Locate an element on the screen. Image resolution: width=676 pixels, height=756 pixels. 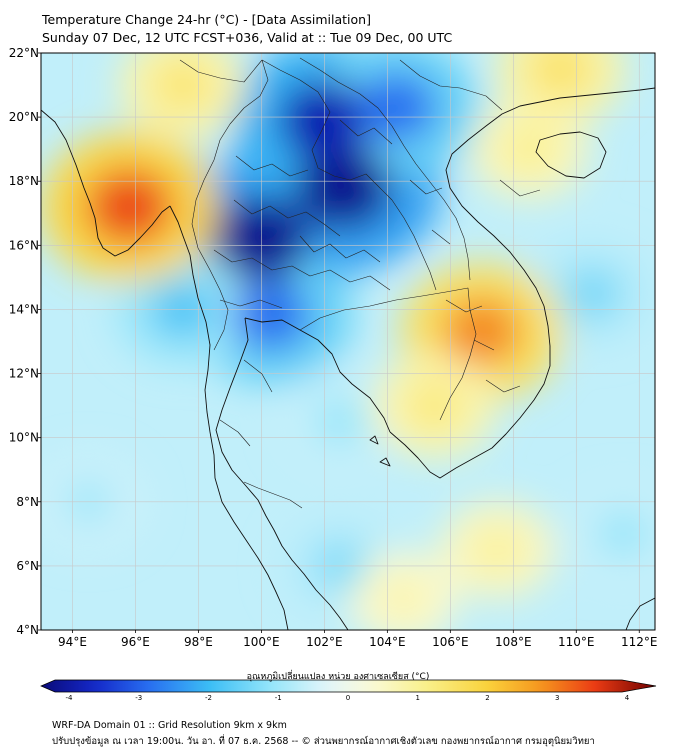
province-lines-laos-vietnam is located at coordinates (440, 256).